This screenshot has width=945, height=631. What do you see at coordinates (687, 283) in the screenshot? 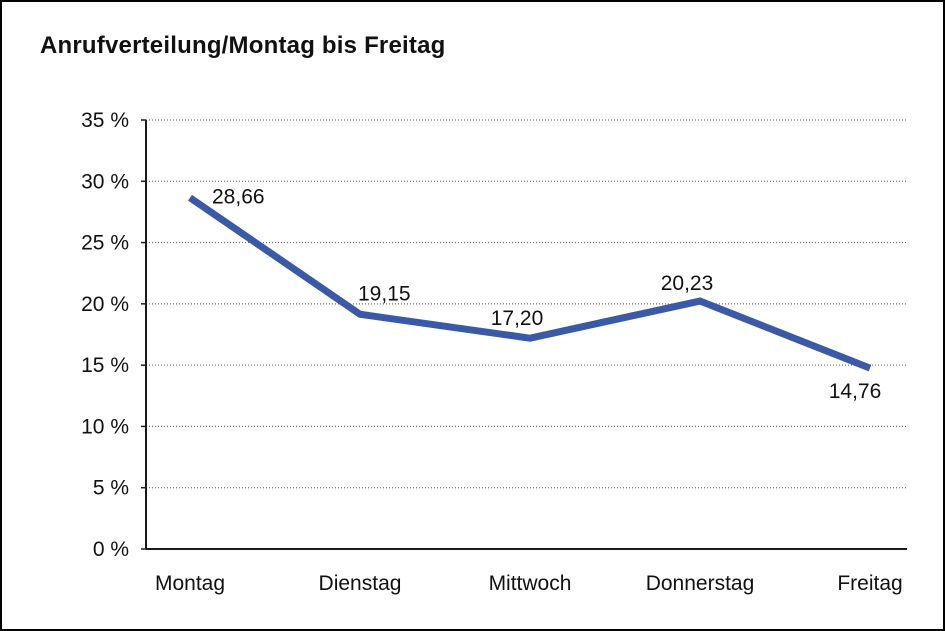
I see `value-label: 20,23` at bounding box center [687, 283].